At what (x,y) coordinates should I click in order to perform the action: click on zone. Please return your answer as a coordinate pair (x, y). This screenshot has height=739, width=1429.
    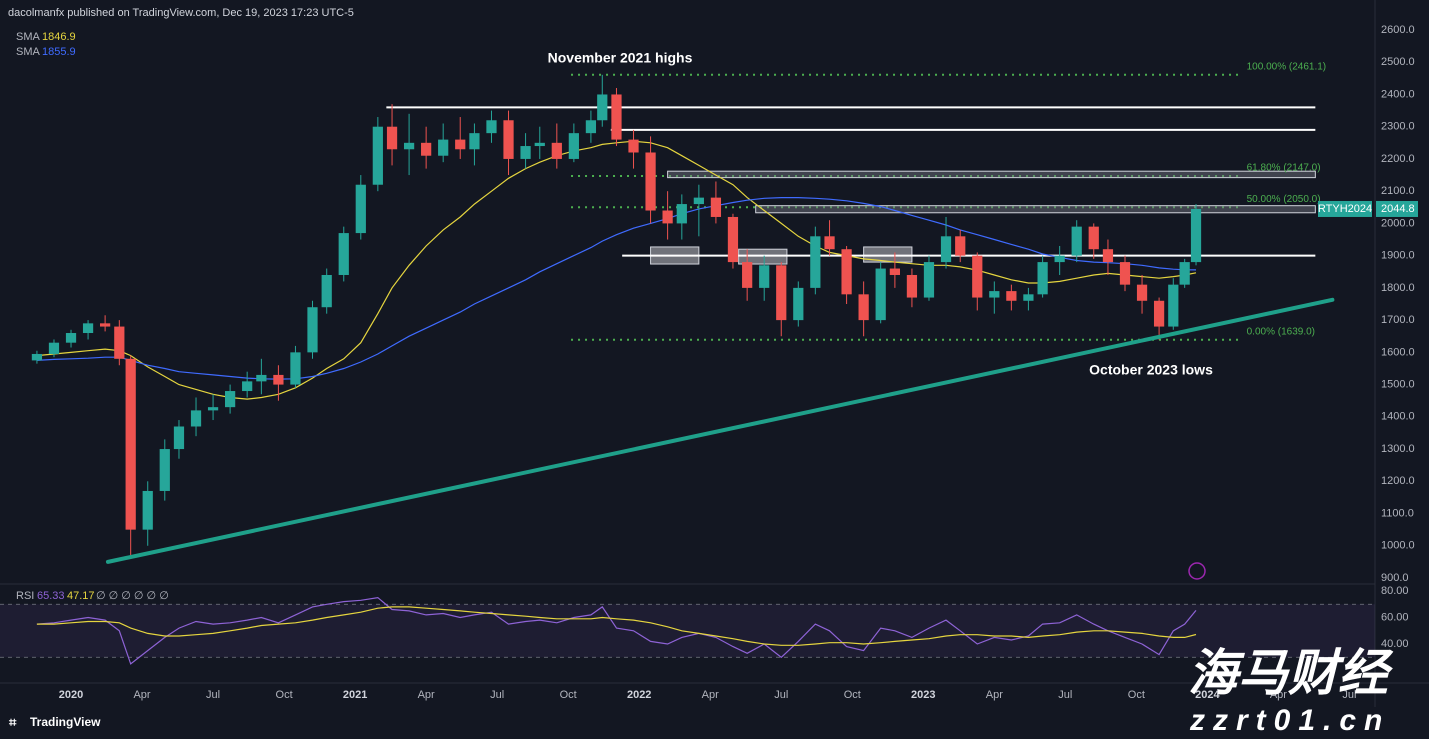
    Looking at the image, I should click on (991, 174).